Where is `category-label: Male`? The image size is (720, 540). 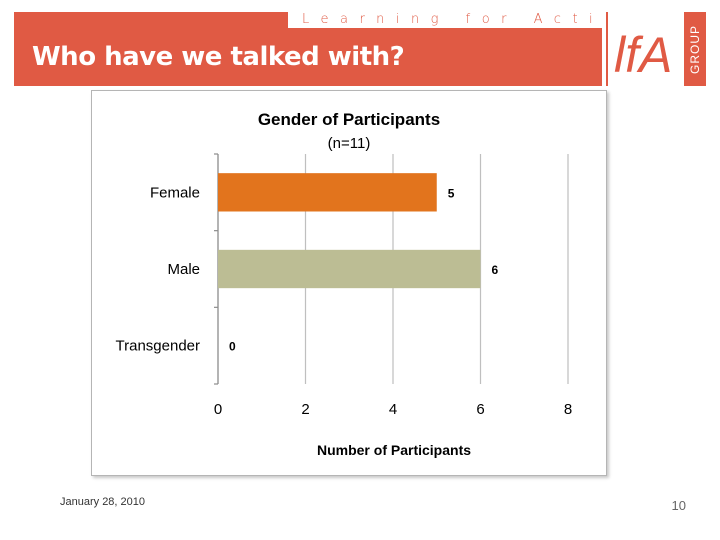
category-label: Male is located at coordinates (183, 269).